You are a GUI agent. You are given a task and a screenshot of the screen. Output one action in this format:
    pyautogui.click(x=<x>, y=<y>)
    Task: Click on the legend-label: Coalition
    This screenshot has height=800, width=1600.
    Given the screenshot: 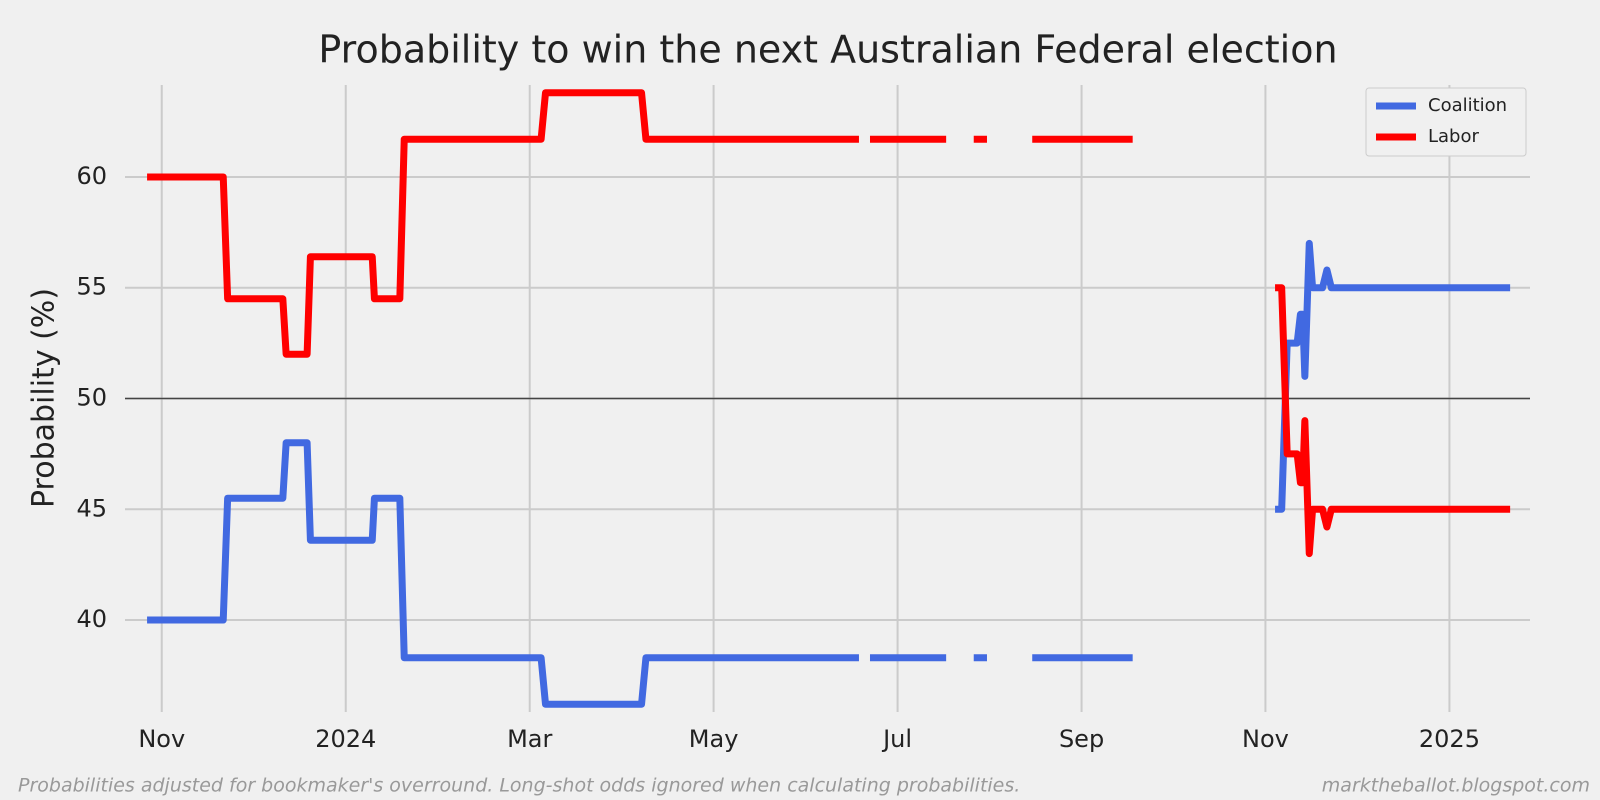 What is the action you would take?
    pyautogui.click(x=1467, y=105)
    